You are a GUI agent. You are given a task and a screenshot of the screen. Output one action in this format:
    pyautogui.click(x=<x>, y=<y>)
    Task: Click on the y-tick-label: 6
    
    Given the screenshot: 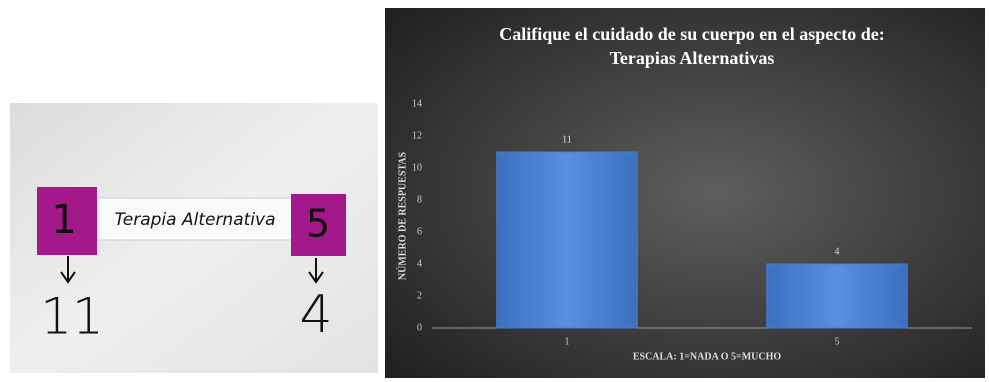 What is the action you would take?
    pyautogui.click(x=419, y=231)
    